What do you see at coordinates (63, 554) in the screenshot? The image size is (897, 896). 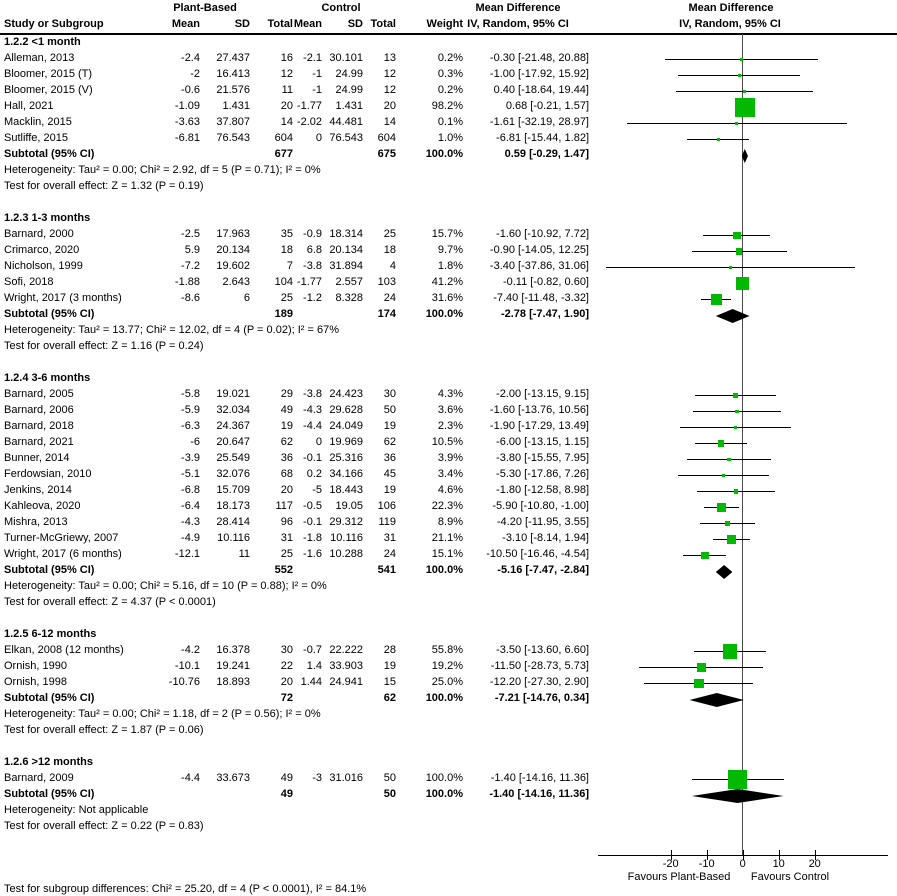 I see `study-name: Wright, 2017 (6 months)` at bounding box center [63, 554].